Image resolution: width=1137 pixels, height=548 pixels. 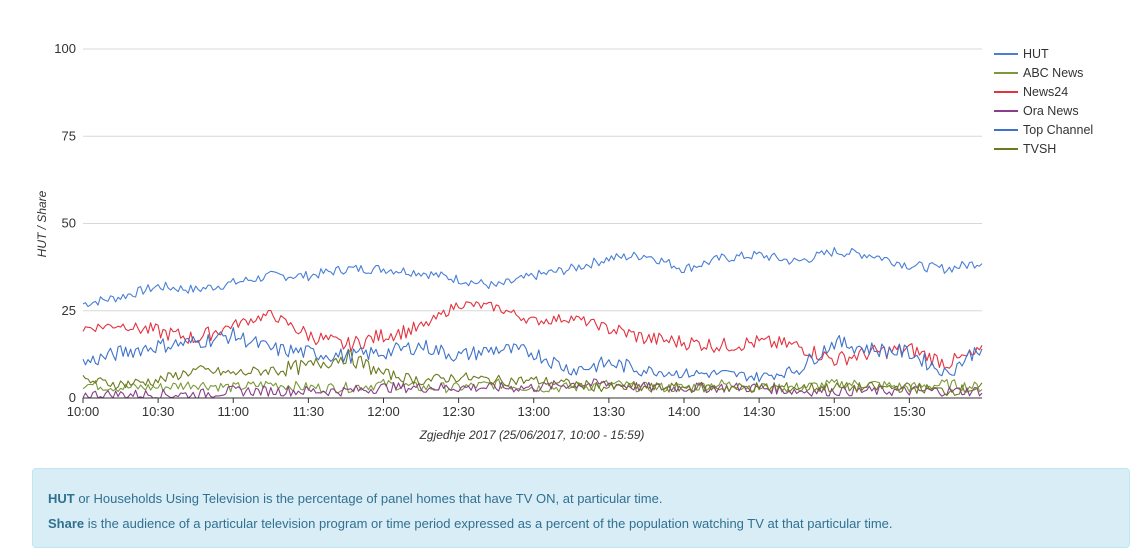 I want to click on y-axis: 0 25 50 75 100, so click(x=65, y=223).